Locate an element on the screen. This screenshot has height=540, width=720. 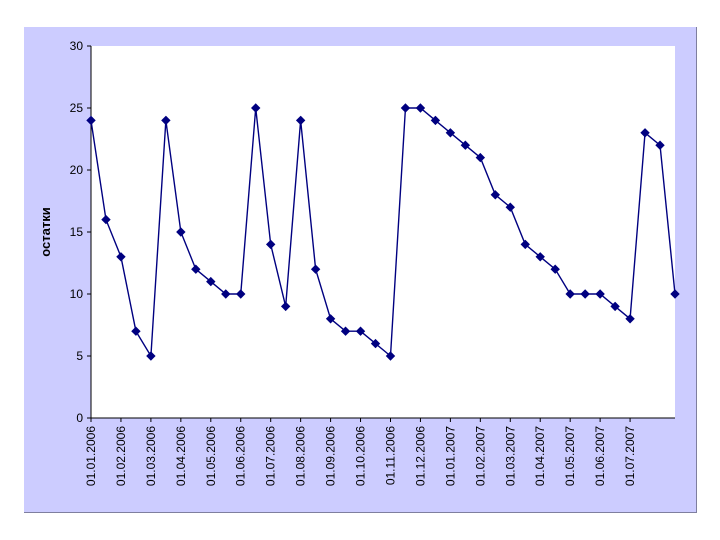
y-tick-label: 0 is located at coordinates (79, 418).